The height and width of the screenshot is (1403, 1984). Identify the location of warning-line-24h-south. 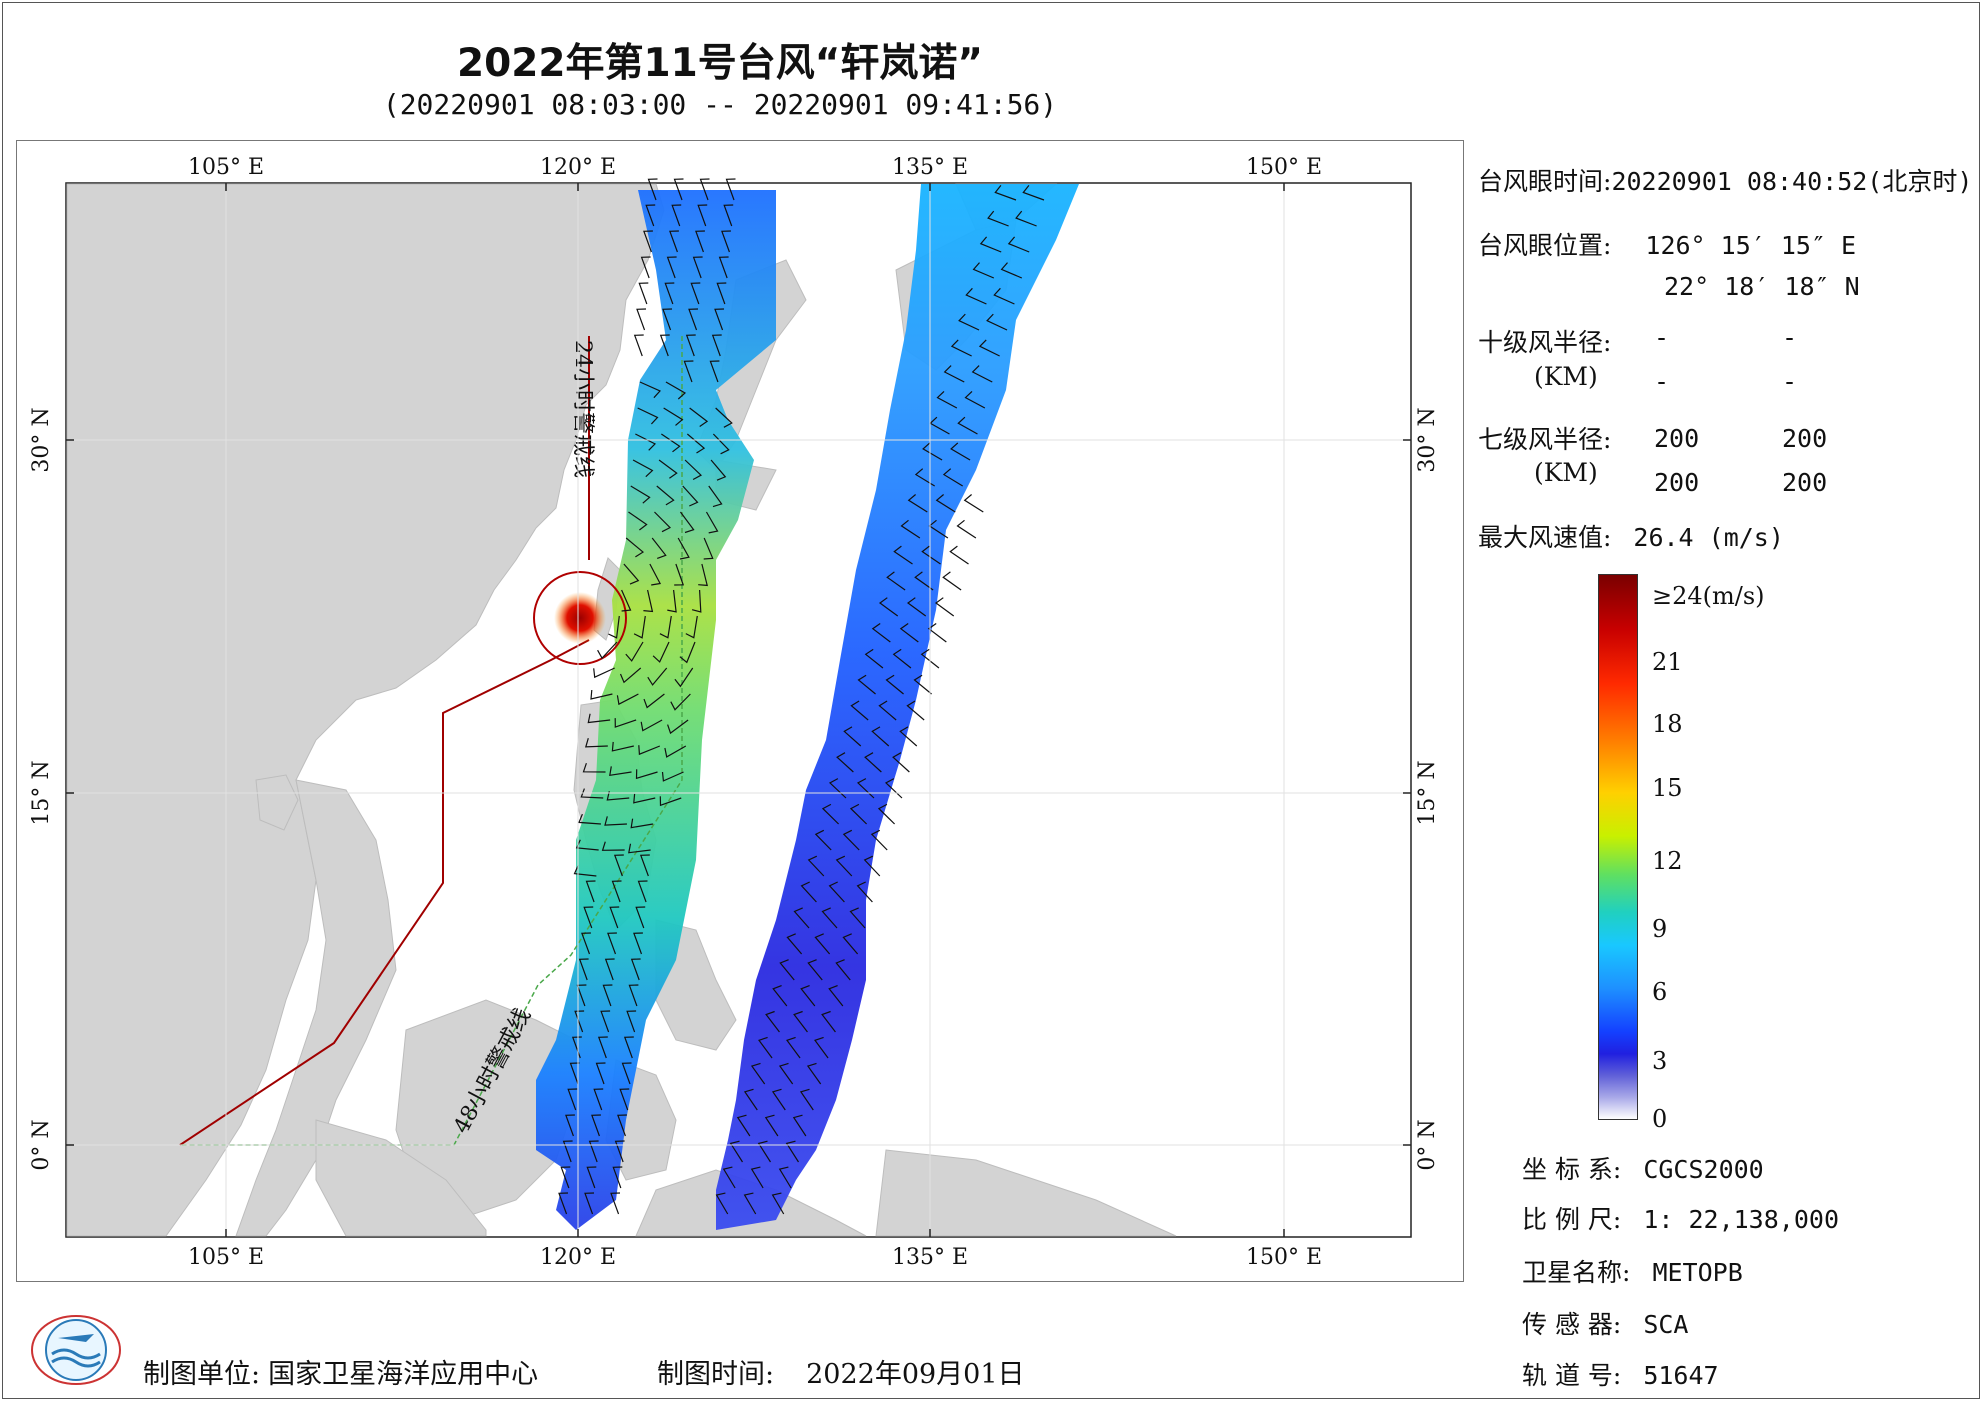
(384, 892).